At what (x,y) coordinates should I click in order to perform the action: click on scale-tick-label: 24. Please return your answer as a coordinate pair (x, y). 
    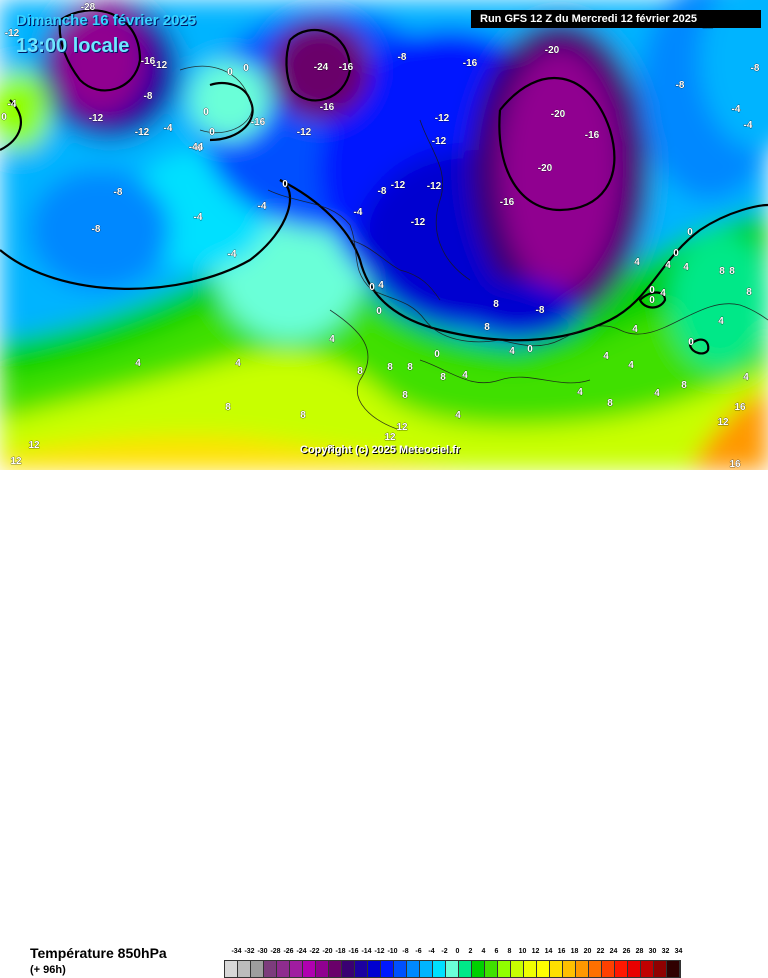
    Looking at the image, I should click on (613, 951).